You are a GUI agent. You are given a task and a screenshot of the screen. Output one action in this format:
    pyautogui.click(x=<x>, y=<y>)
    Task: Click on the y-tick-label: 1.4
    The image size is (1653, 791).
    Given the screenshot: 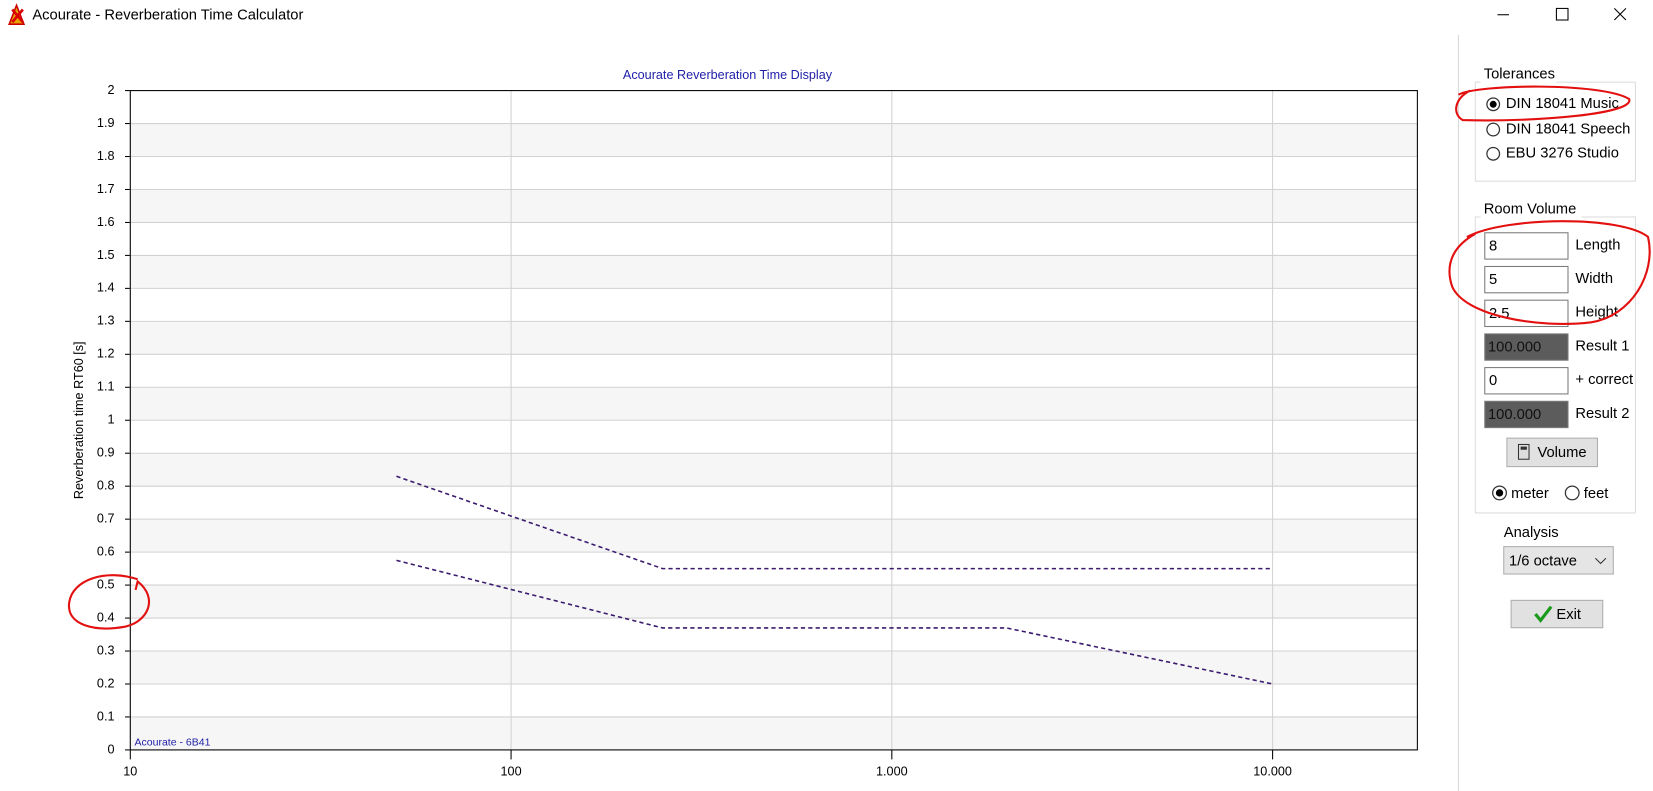 What is the action you would take?
    pyautogui.click(x=106, y=288)
    